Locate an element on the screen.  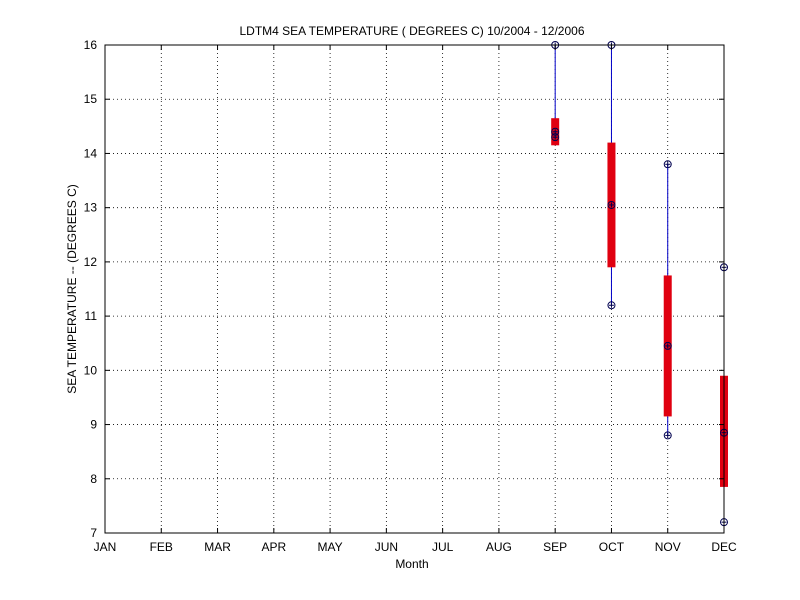
y-tick-label: 14 is located at coordinates (91, 153).